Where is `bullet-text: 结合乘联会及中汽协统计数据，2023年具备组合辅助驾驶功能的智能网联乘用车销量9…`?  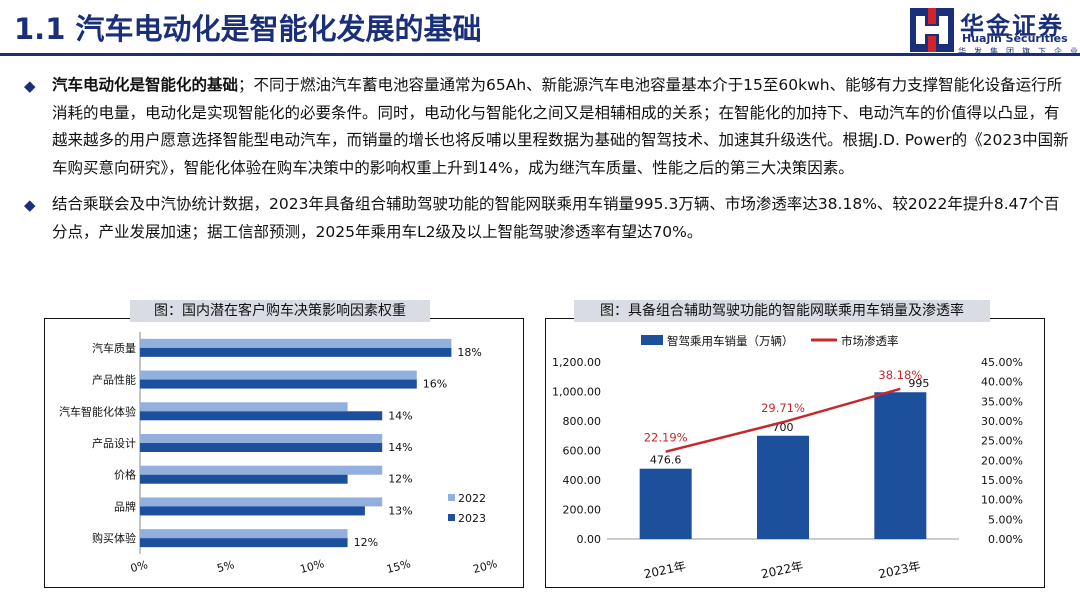 bullet-text: 结合乘联会及中汽协统计数据，2023年具备组合辅助驾驶功能的智能网联乘用车销量9… is located at coordinates (556, 218).